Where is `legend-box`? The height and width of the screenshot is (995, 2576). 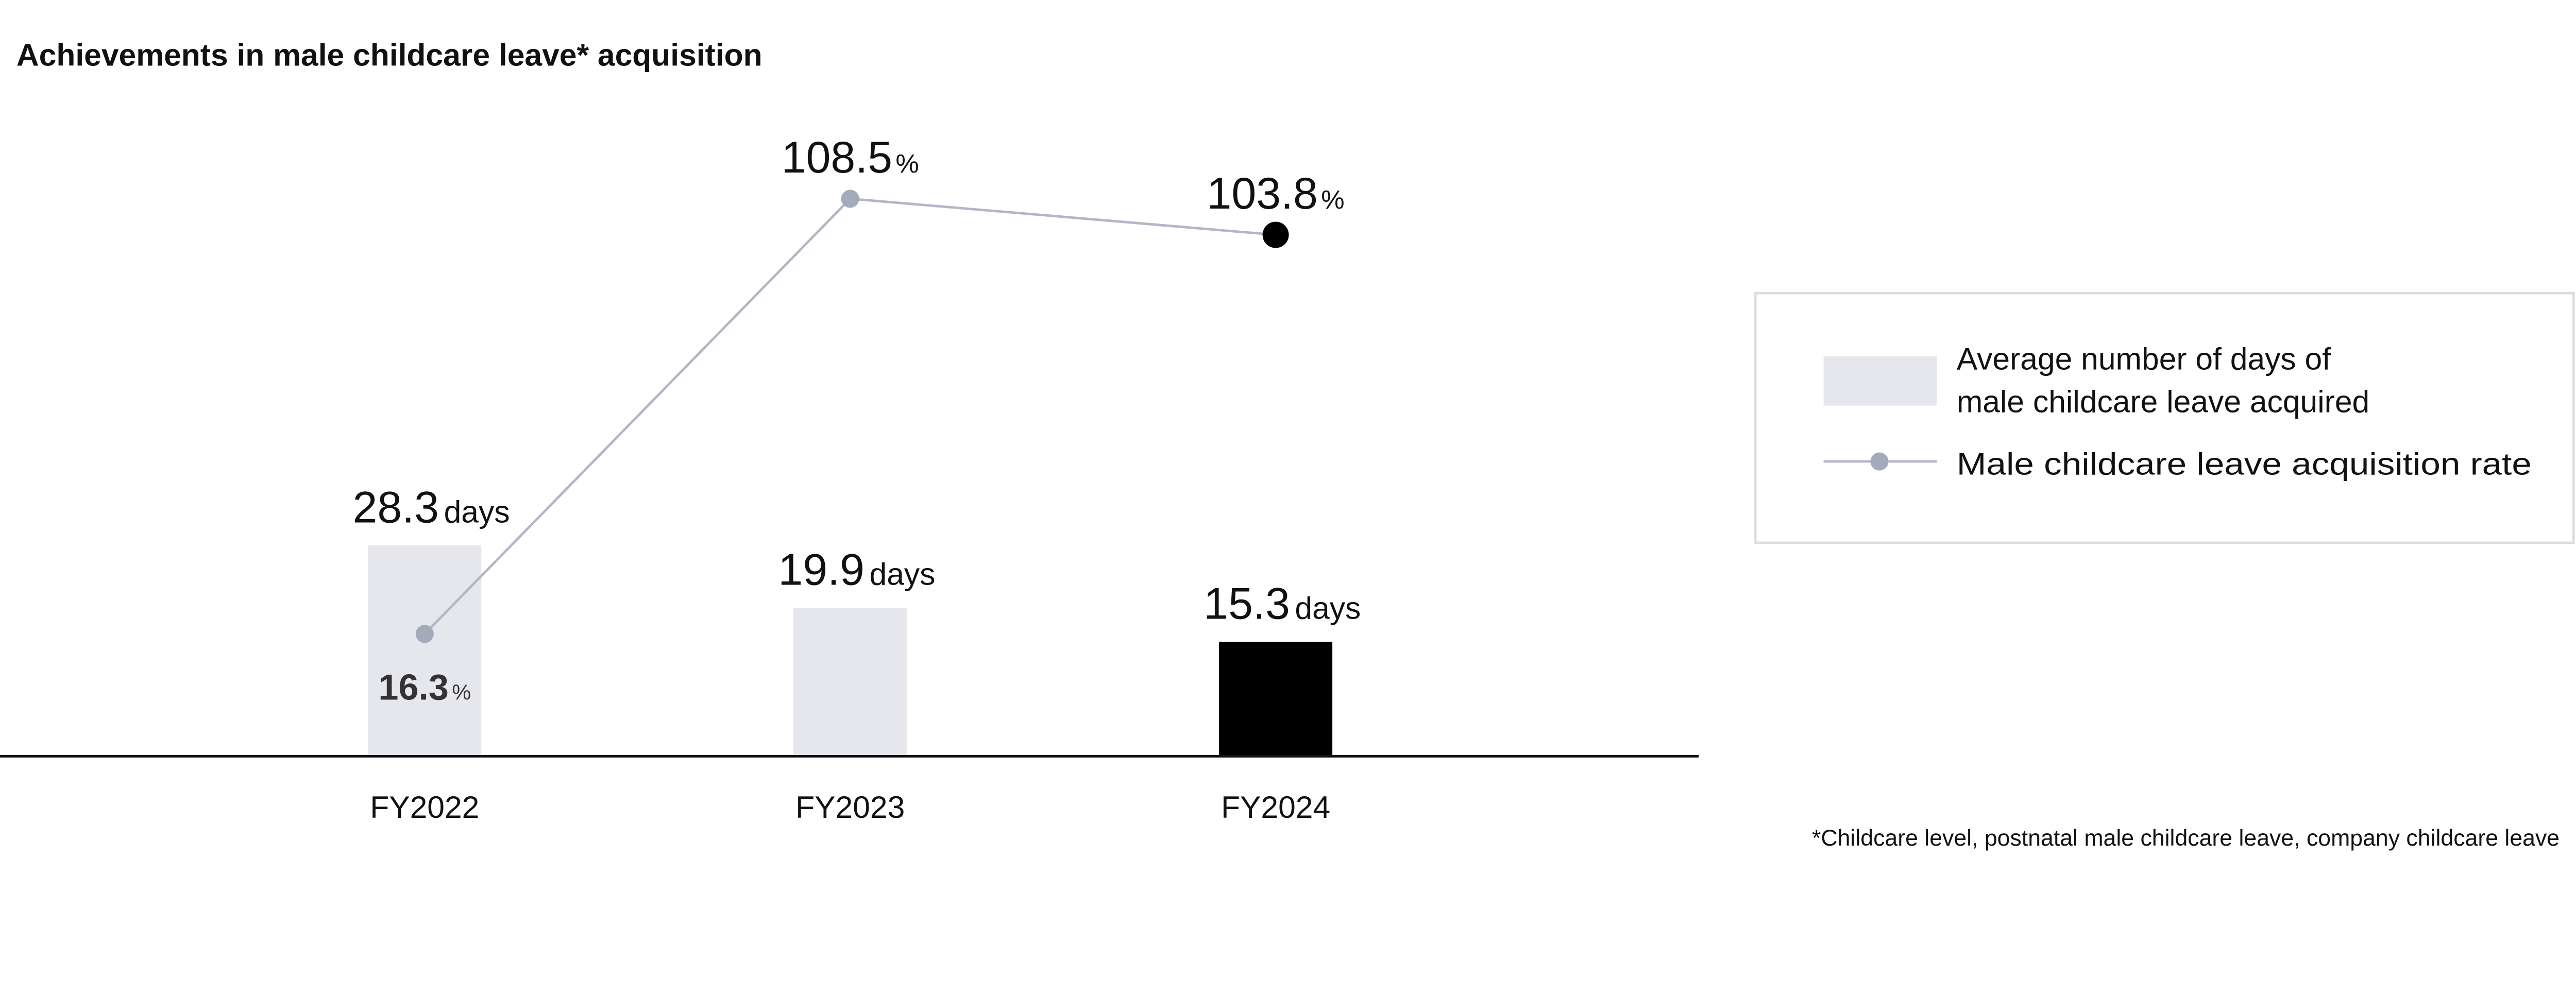
legend-box is located at coordinates (2164, 418).